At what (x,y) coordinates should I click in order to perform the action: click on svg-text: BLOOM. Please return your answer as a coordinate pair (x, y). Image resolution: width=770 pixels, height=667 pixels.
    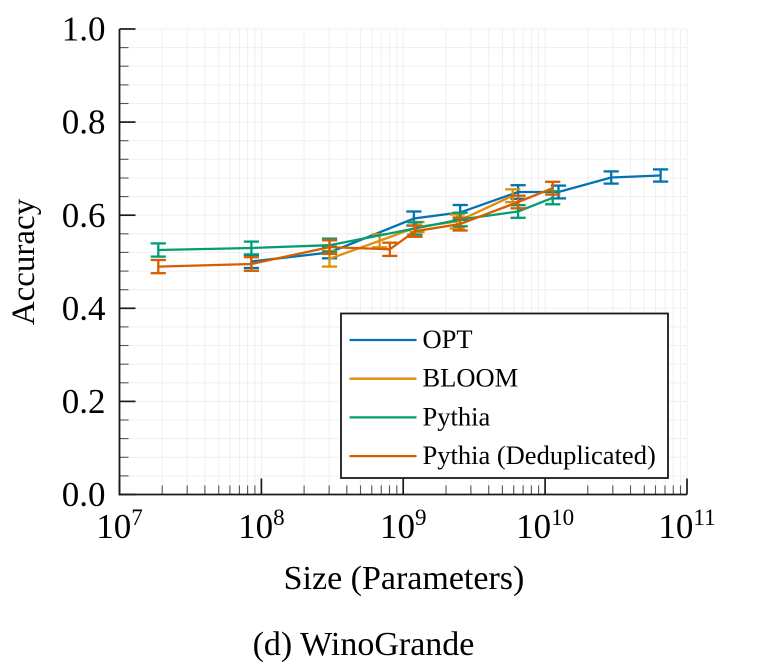
    Looking at the image, I should click on (471, 378).